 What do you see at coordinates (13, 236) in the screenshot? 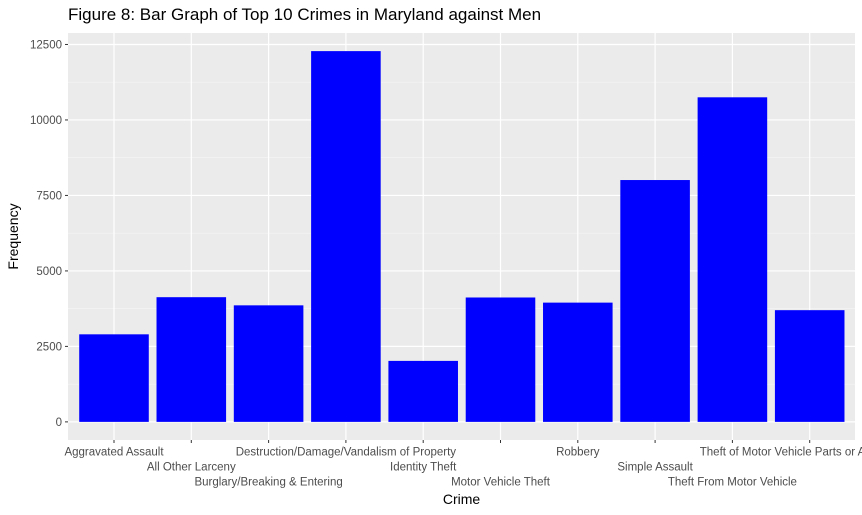
I see `y-axis-title: Frequency` at bounding box center [13, 236].